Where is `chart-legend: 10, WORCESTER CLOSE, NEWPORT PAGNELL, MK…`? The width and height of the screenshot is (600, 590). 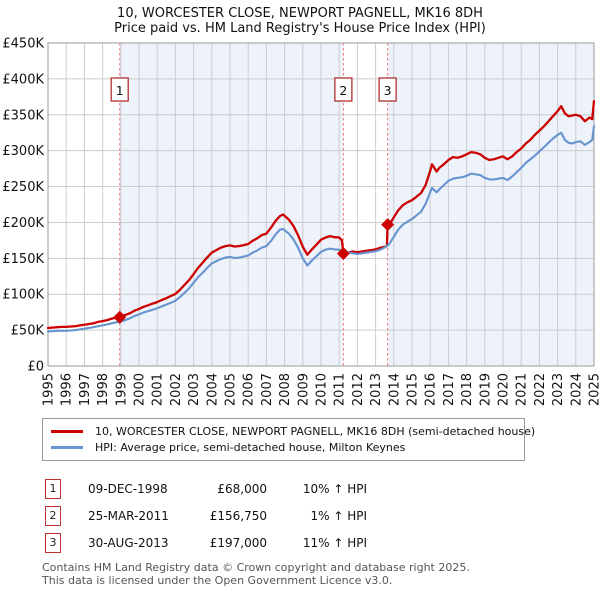 chart-legend: 10, WORCESTER CLOSE, NEWPORT PAGNELL, MK… is located at coordinates (288, 439).